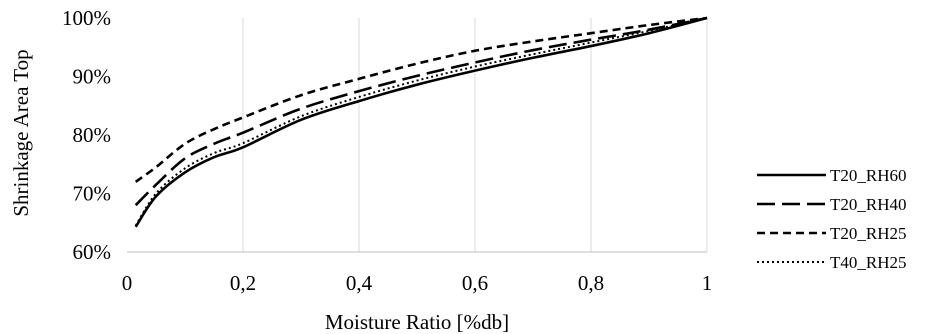 The image size is (930, 334). Describe the element at coordinates (92, 135) in the screenshot. I see `y-tick-label: 80%` at that location.